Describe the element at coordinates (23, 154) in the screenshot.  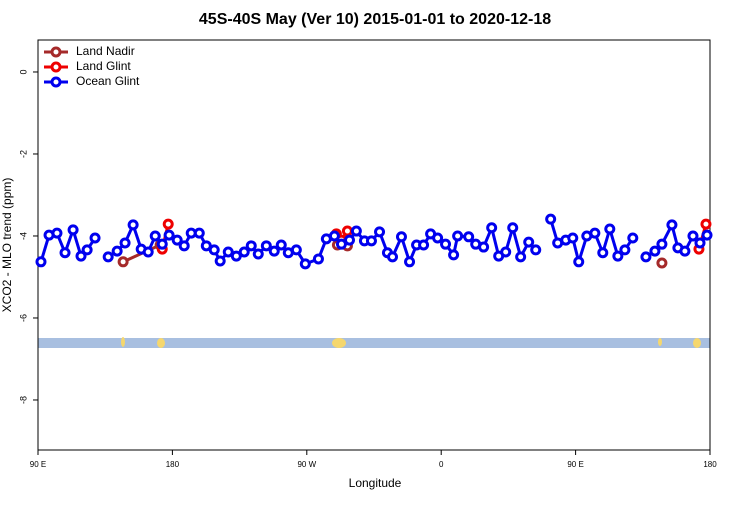
I see `y-tick-label: -2` at that location.